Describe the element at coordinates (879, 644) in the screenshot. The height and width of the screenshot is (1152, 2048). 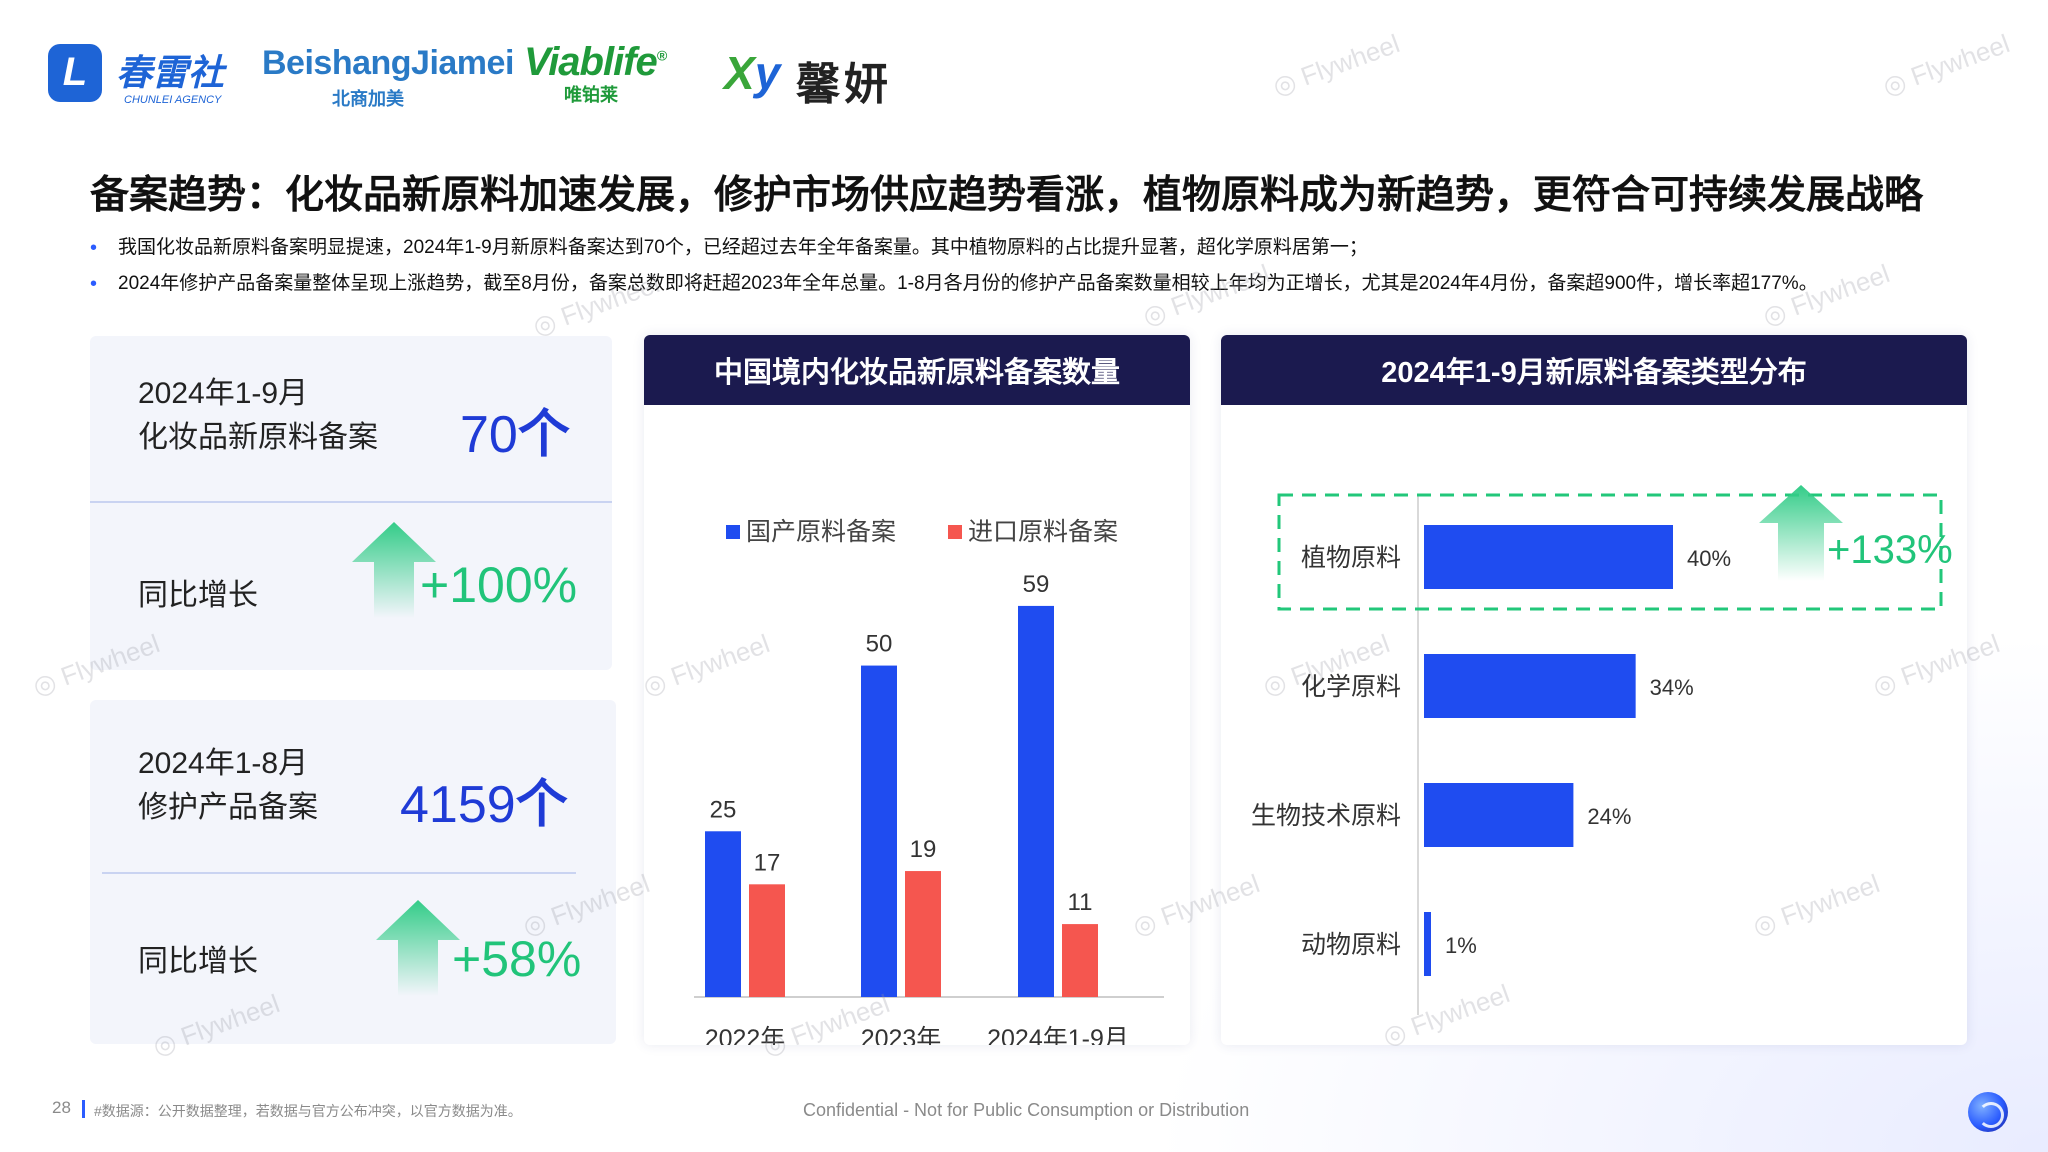
I see `bar-value-label: 50` at that location.